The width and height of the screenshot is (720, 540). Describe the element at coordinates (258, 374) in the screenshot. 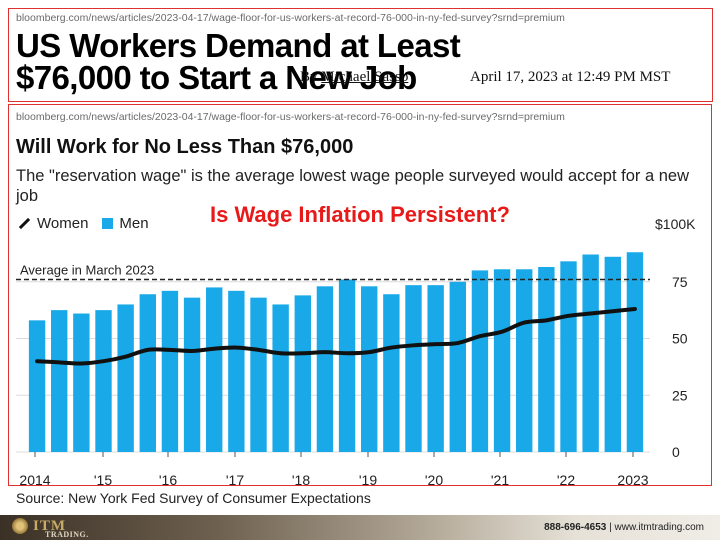

I see `bar-men-jul-2017` at that location.